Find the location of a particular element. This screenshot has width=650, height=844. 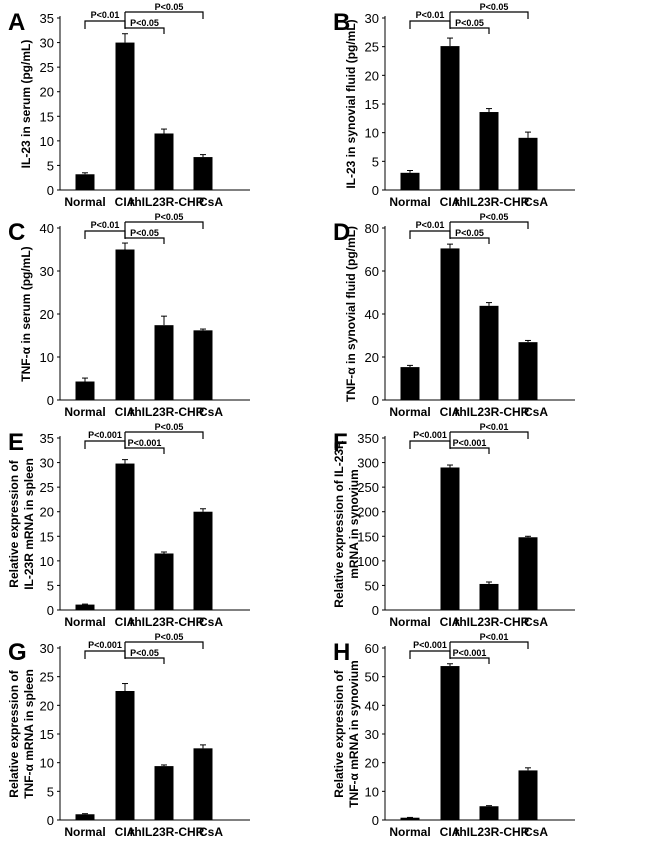

y-axis-label: TNF-α in serum (pg/mL) is located at coordinates (26, 313).